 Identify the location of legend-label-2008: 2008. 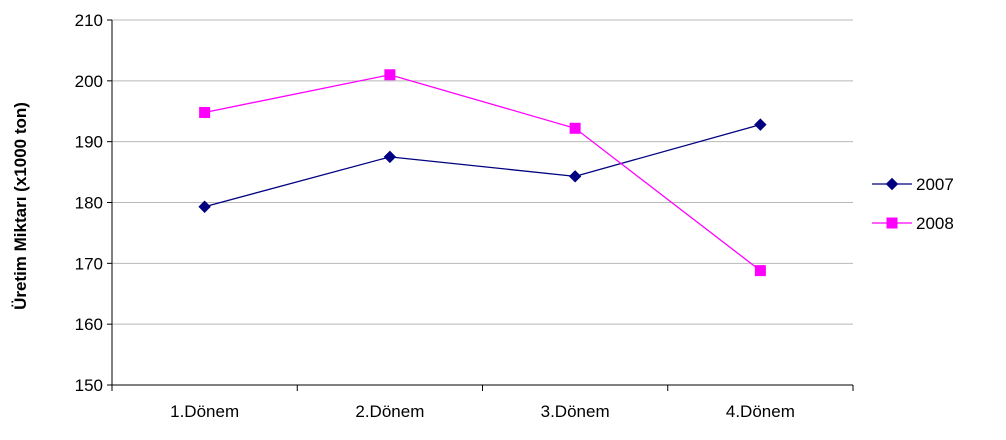
(935, 223).